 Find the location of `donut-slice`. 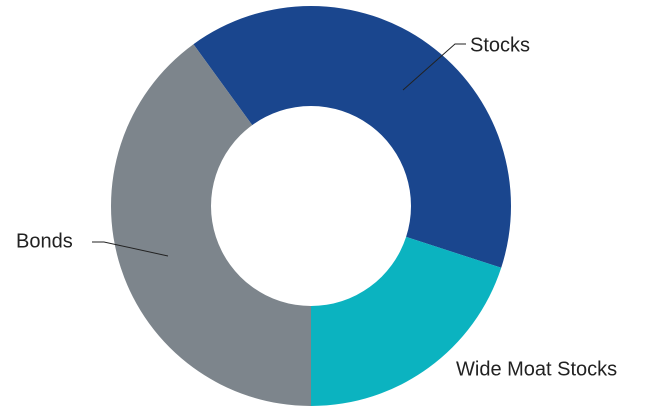

donut-slice is located at coordinates (406, 321).